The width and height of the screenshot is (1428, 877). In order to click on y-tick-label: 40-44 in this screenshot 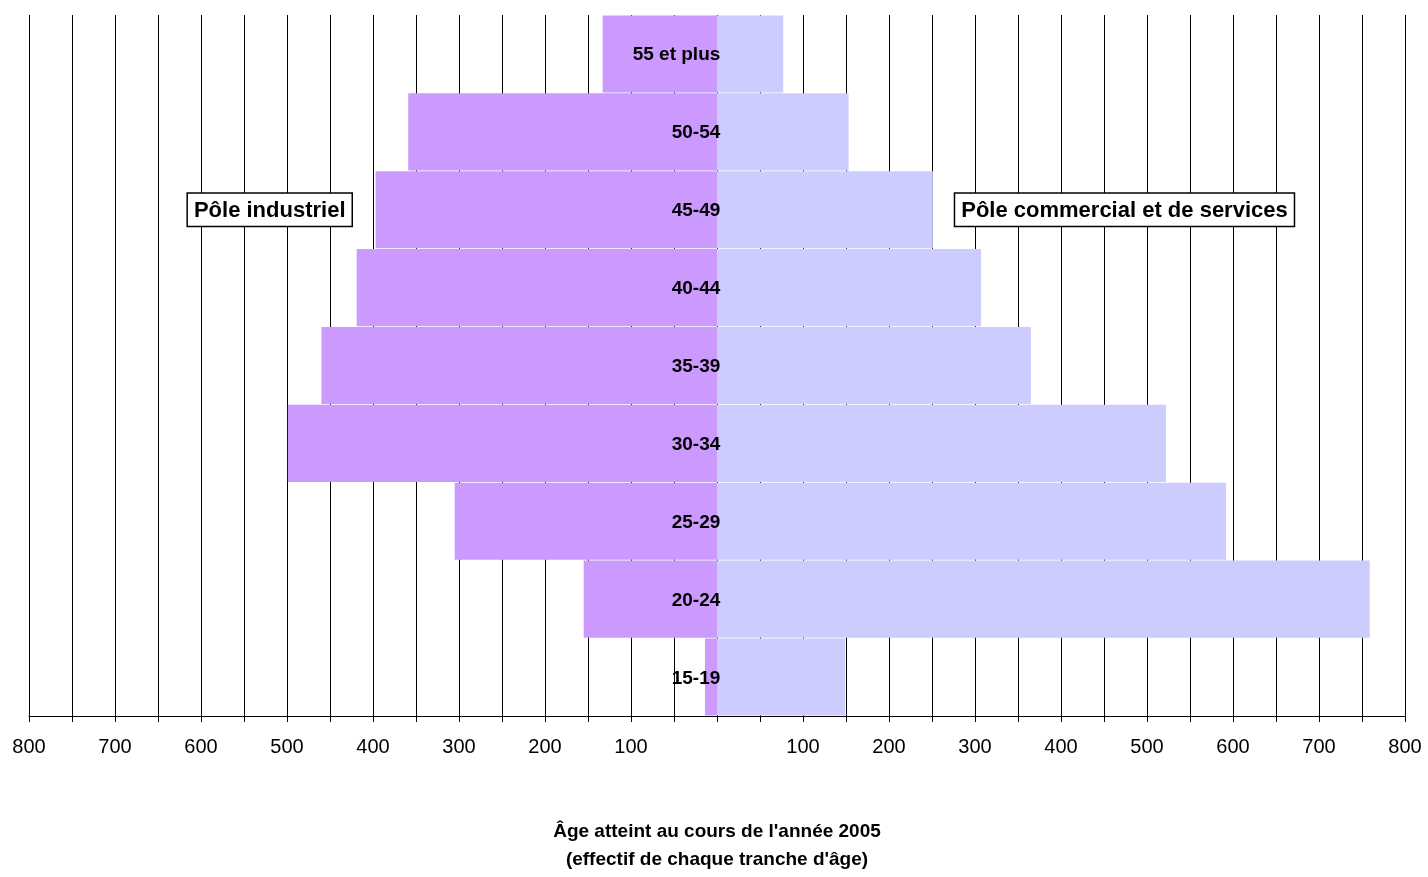, I will do `click(696, 288)`.